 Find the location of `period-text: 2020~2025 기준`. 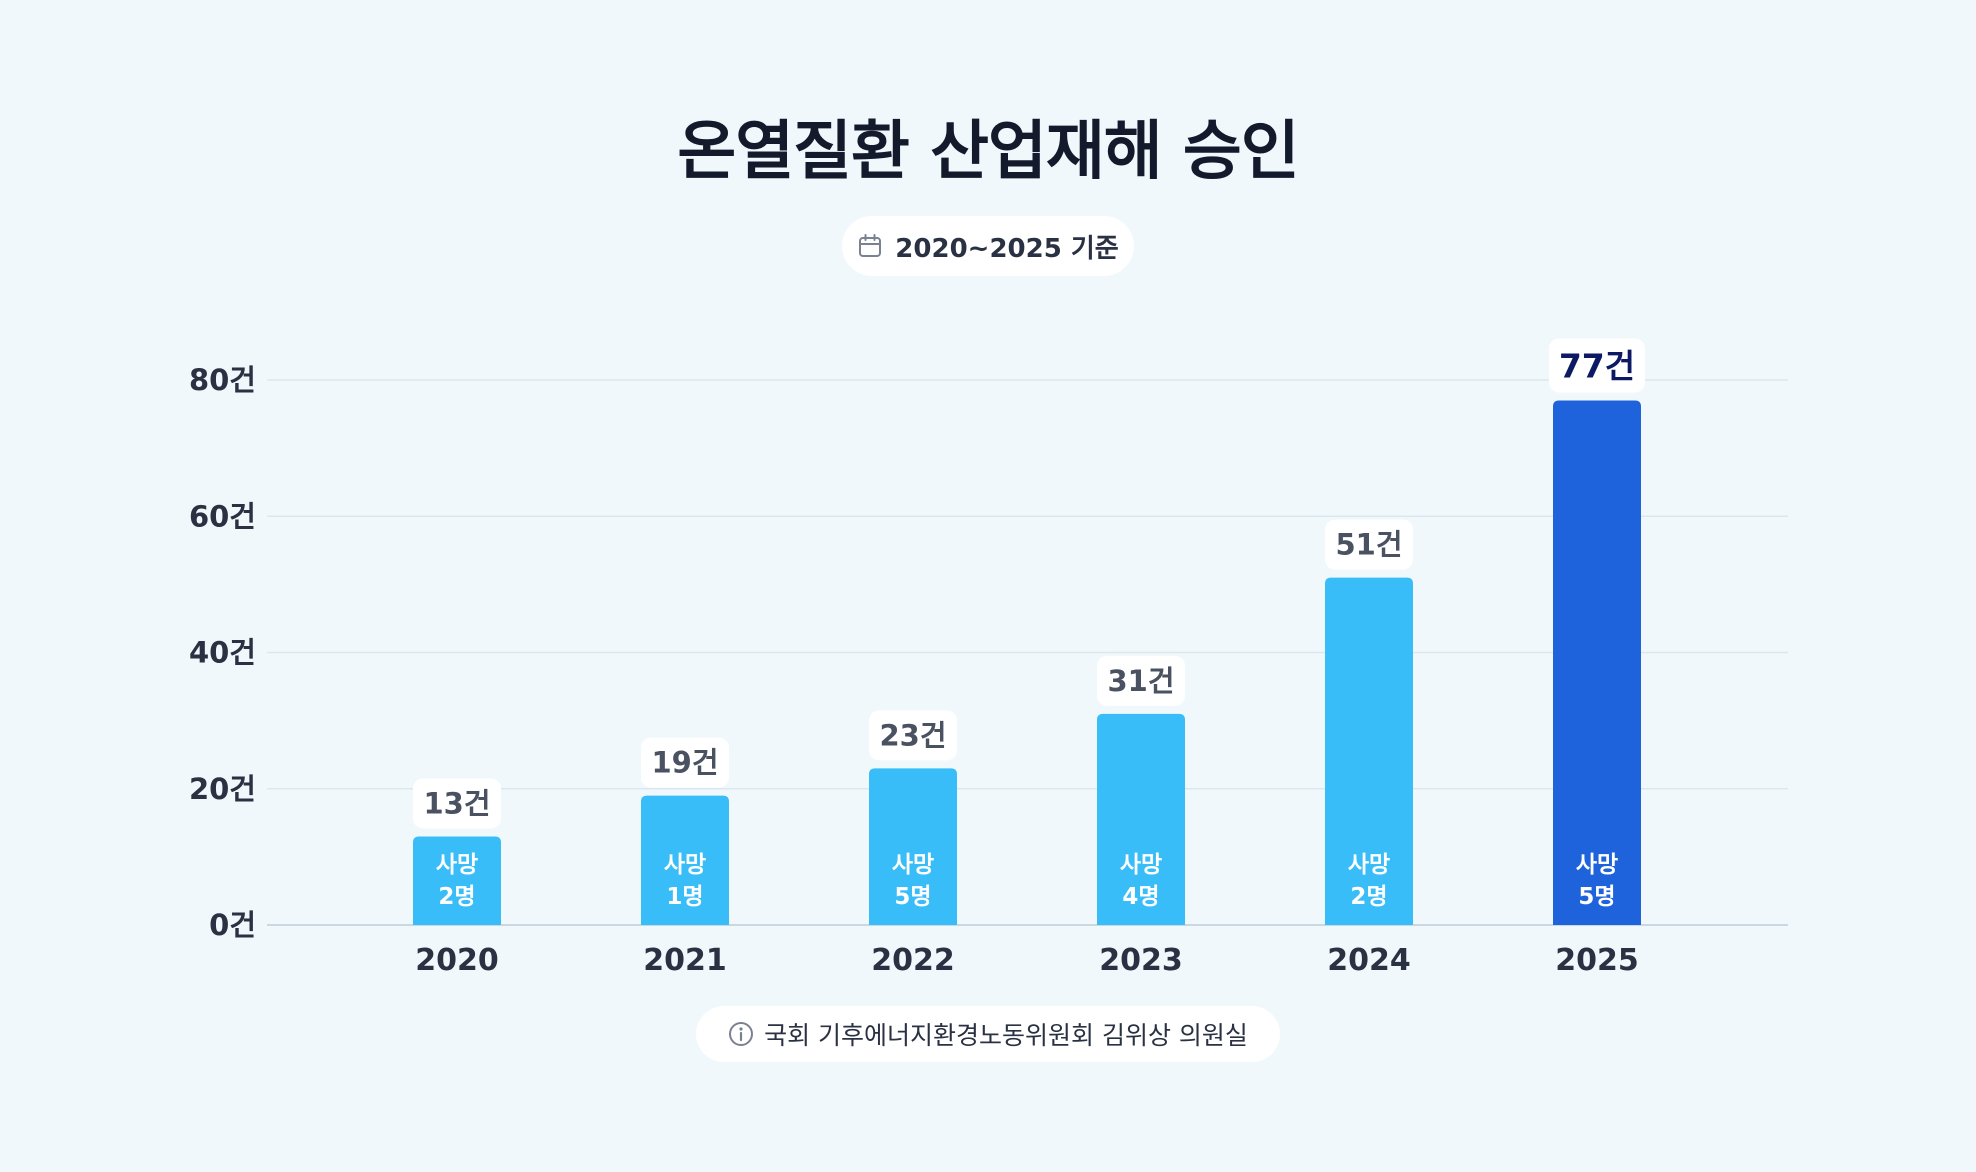

period-text: 2020~2025 기준 is located at coordinates (1007, 248).